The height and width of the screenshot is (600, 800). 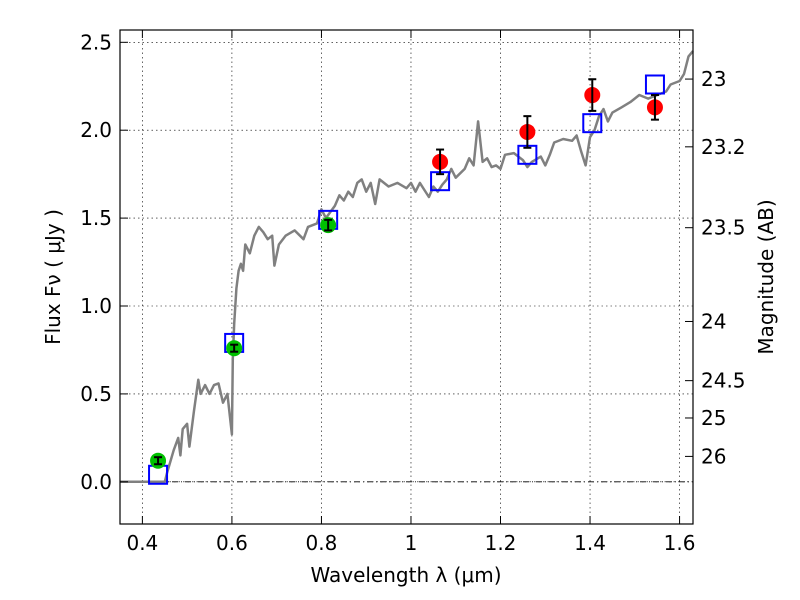 What do you see at coordinates (713, 321) in the screenshot?
I see `right-tick-label: 24` at bounding box center [713, 321].